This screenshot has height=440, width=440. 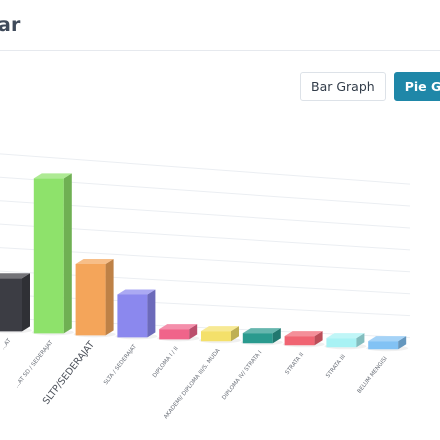 I want to click on bar-graph-button: Bar Graph, so click(x=343, y=86).